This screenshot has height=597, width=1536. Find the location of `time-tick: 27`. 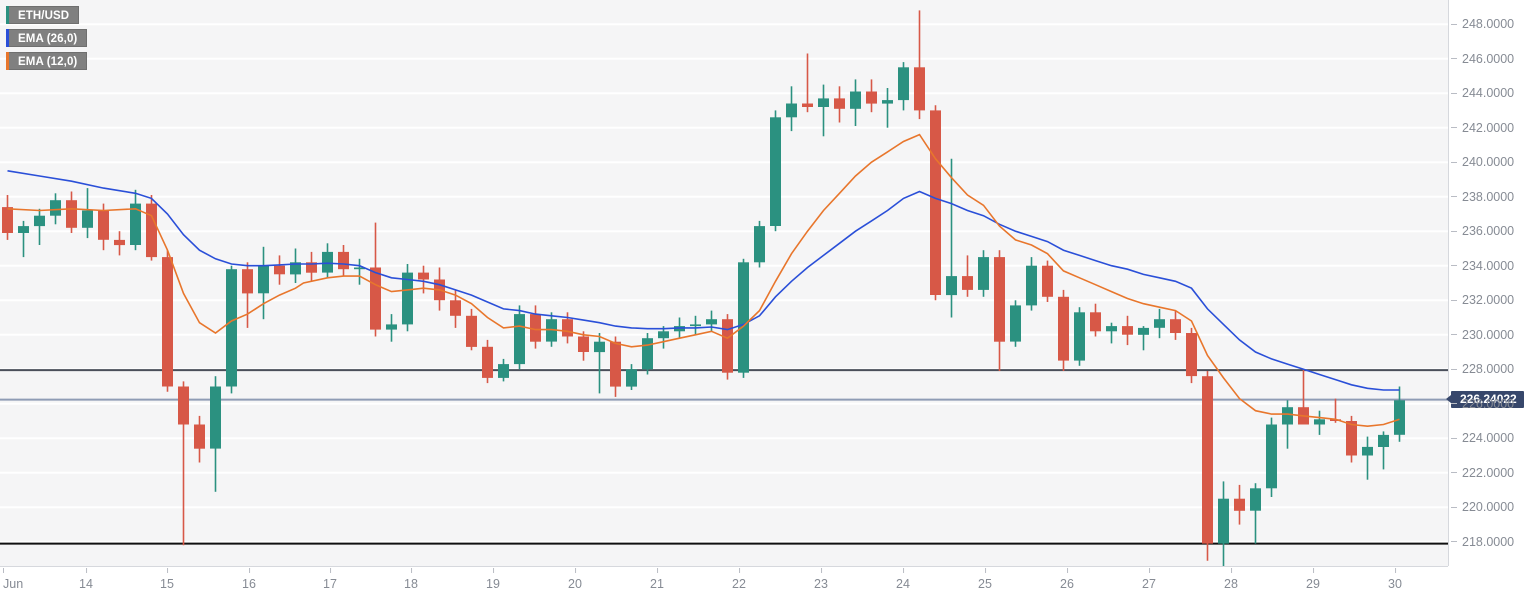

time-tick: 27 is located at coordinates (1149, 579).